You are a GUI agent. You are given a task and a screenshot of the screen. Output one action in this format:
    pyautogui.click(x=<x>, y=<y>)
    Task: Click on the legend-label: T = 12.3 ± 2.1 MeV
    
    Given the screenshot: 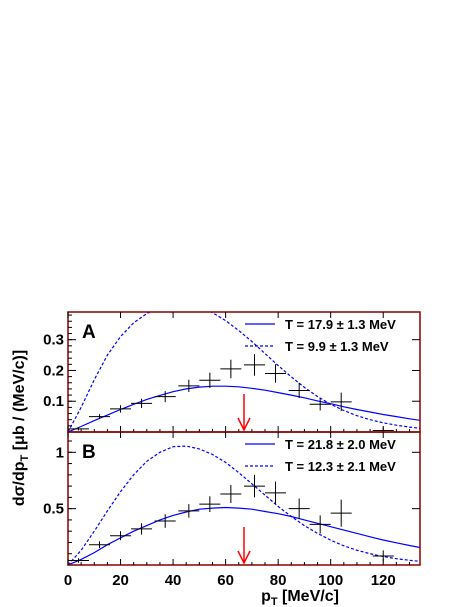 What is the action you would take?
    pyautogui.click(x=340, y=466)
    